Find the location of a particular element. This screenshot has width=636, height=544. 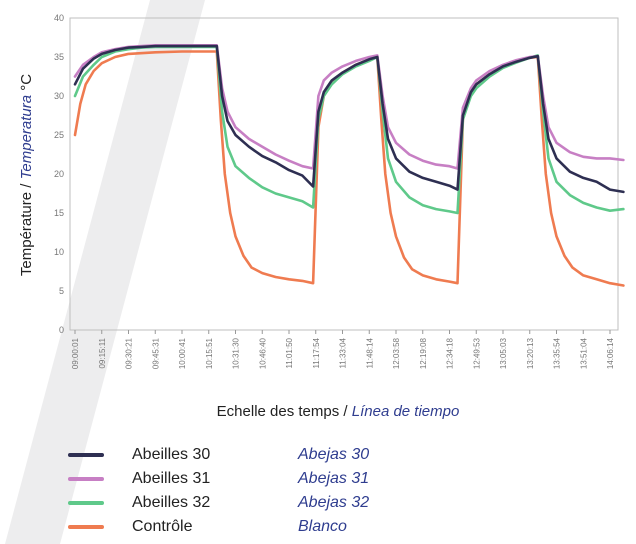

x-tick-label: 10:00:41 is located at coordinates (182, 353).